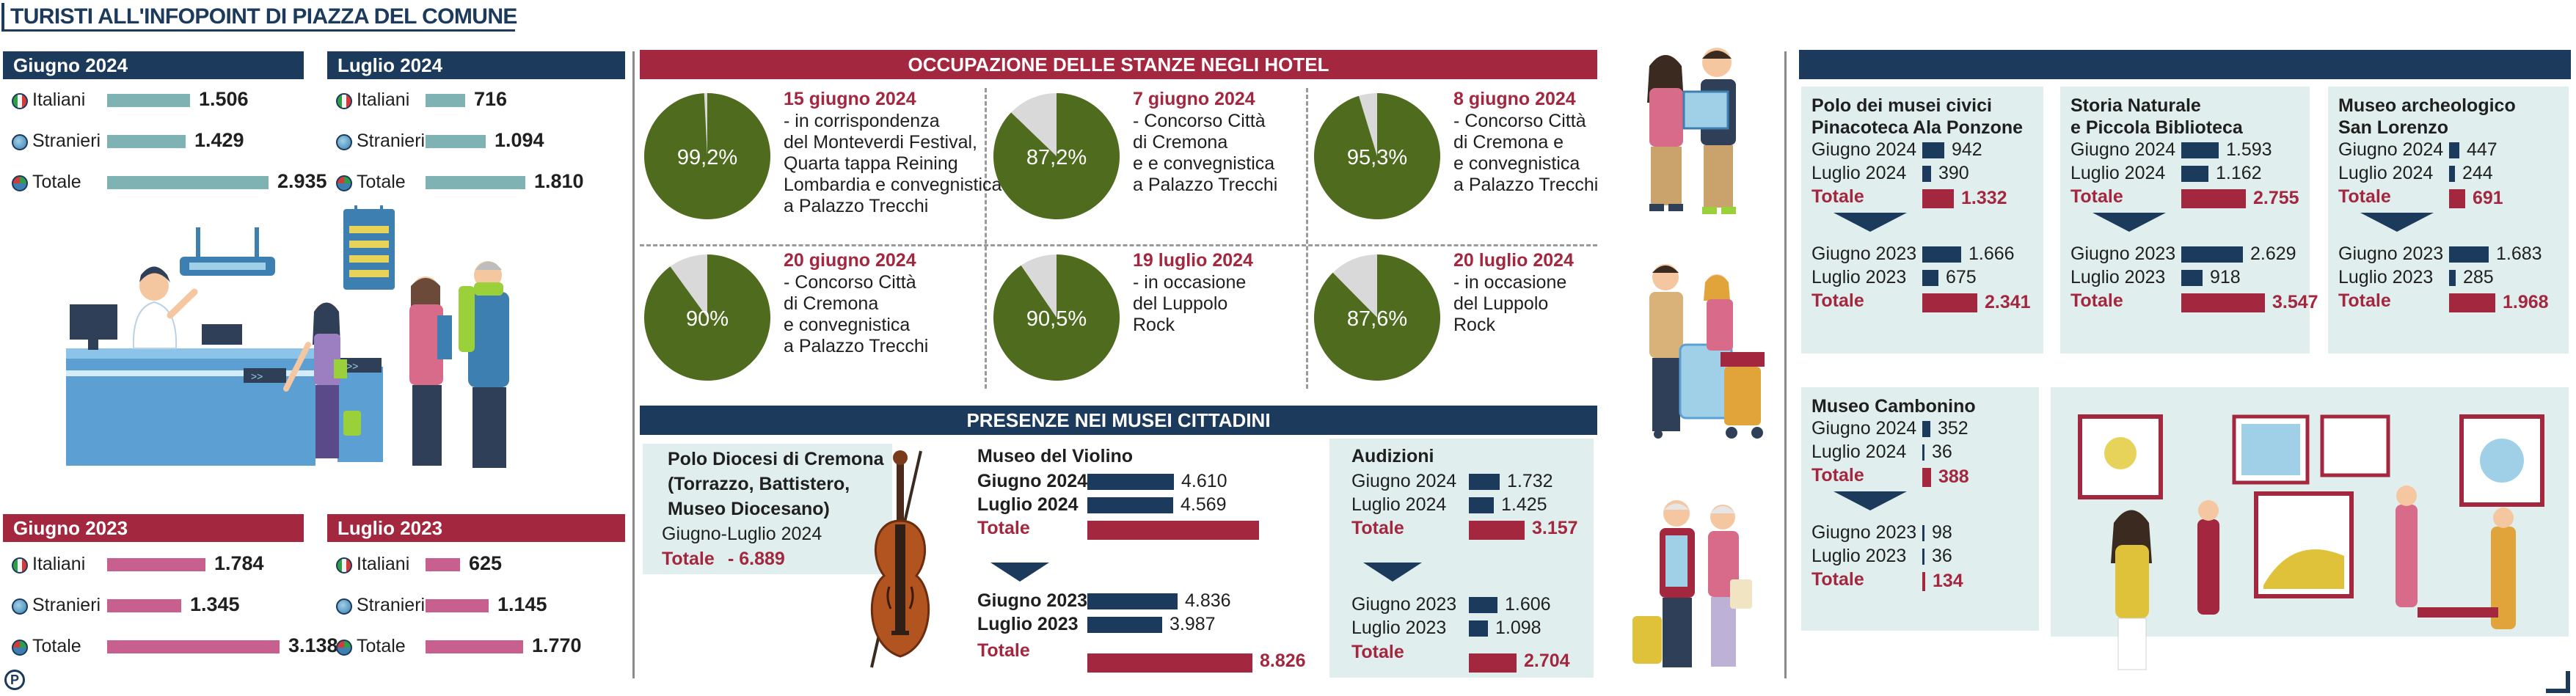 Image resolution: width=2576 pixels, height=696 pixels. Describe the element at coordinates (2482, 149) in the screenshot. I see `bar-value: 447` at that location.